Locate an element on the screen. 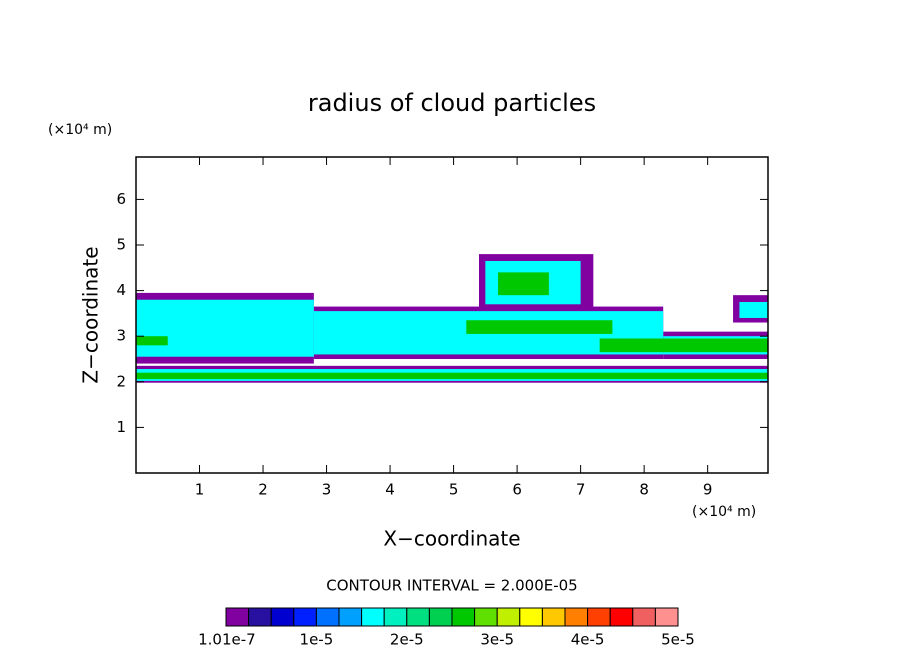  y-tick-label: 2 is located at coordinates (121, 381).